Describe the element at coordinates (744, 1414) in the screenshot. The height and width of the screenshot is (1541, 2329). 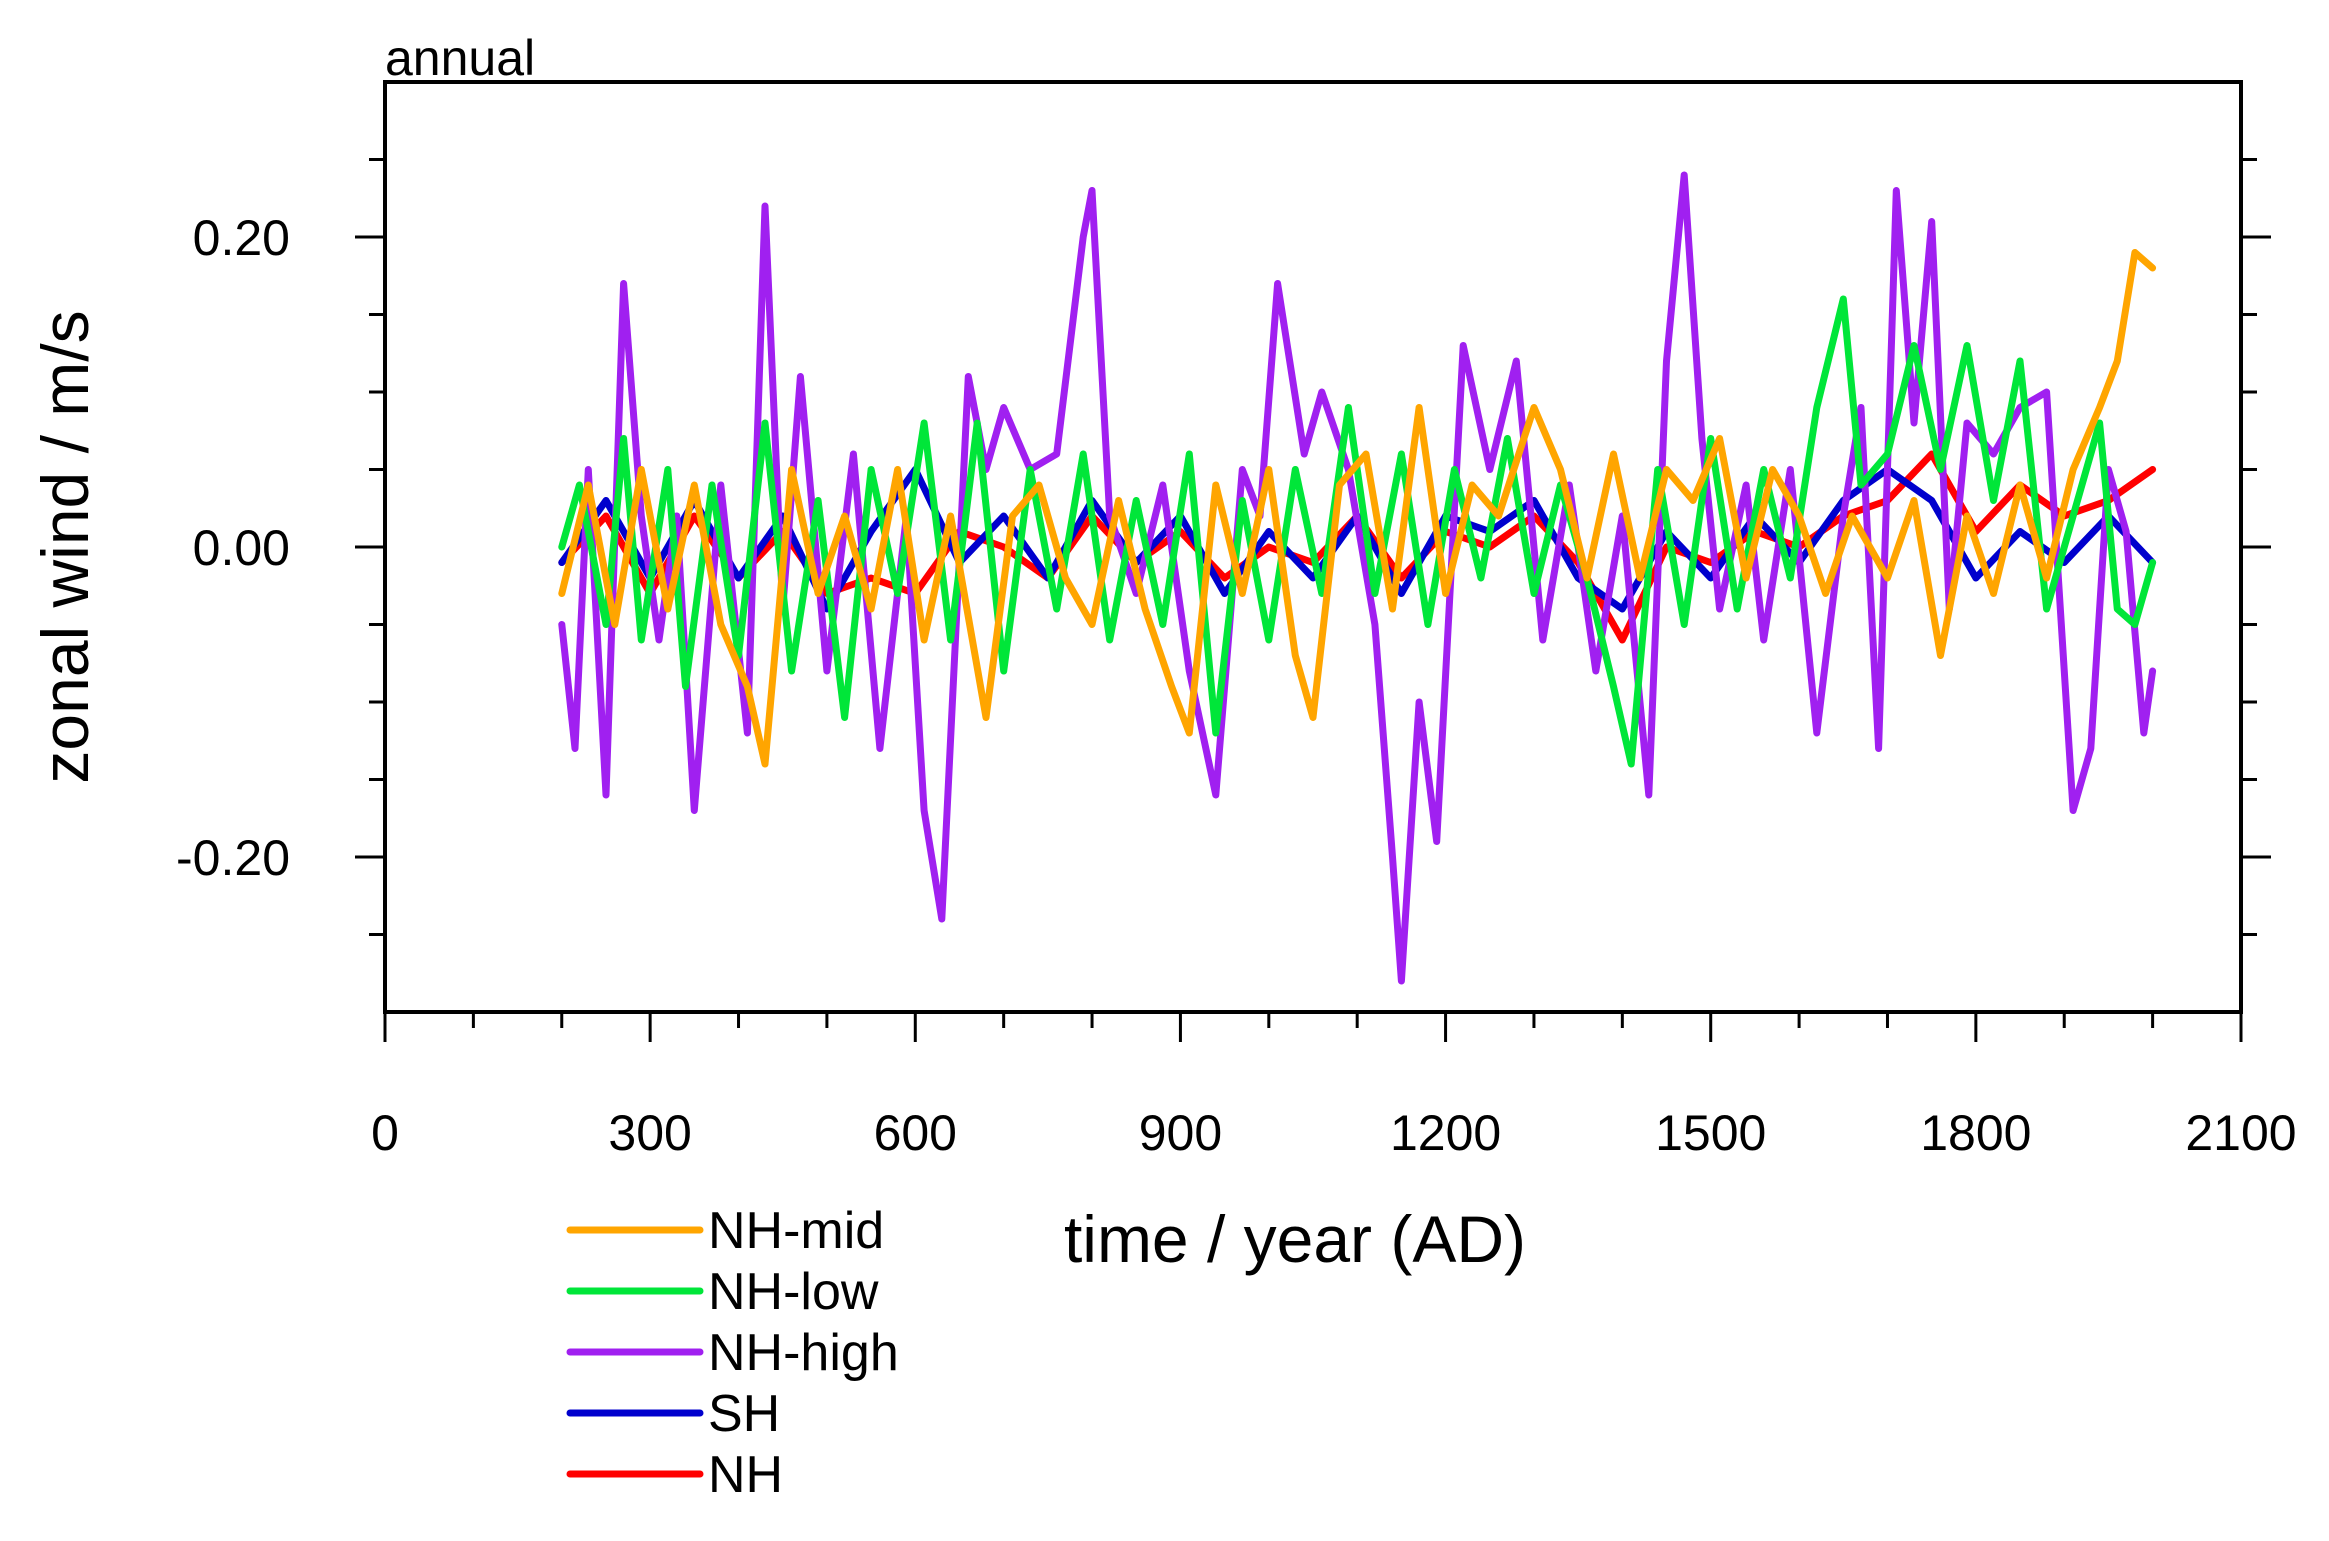
I see `legend-label: SH` at that location.